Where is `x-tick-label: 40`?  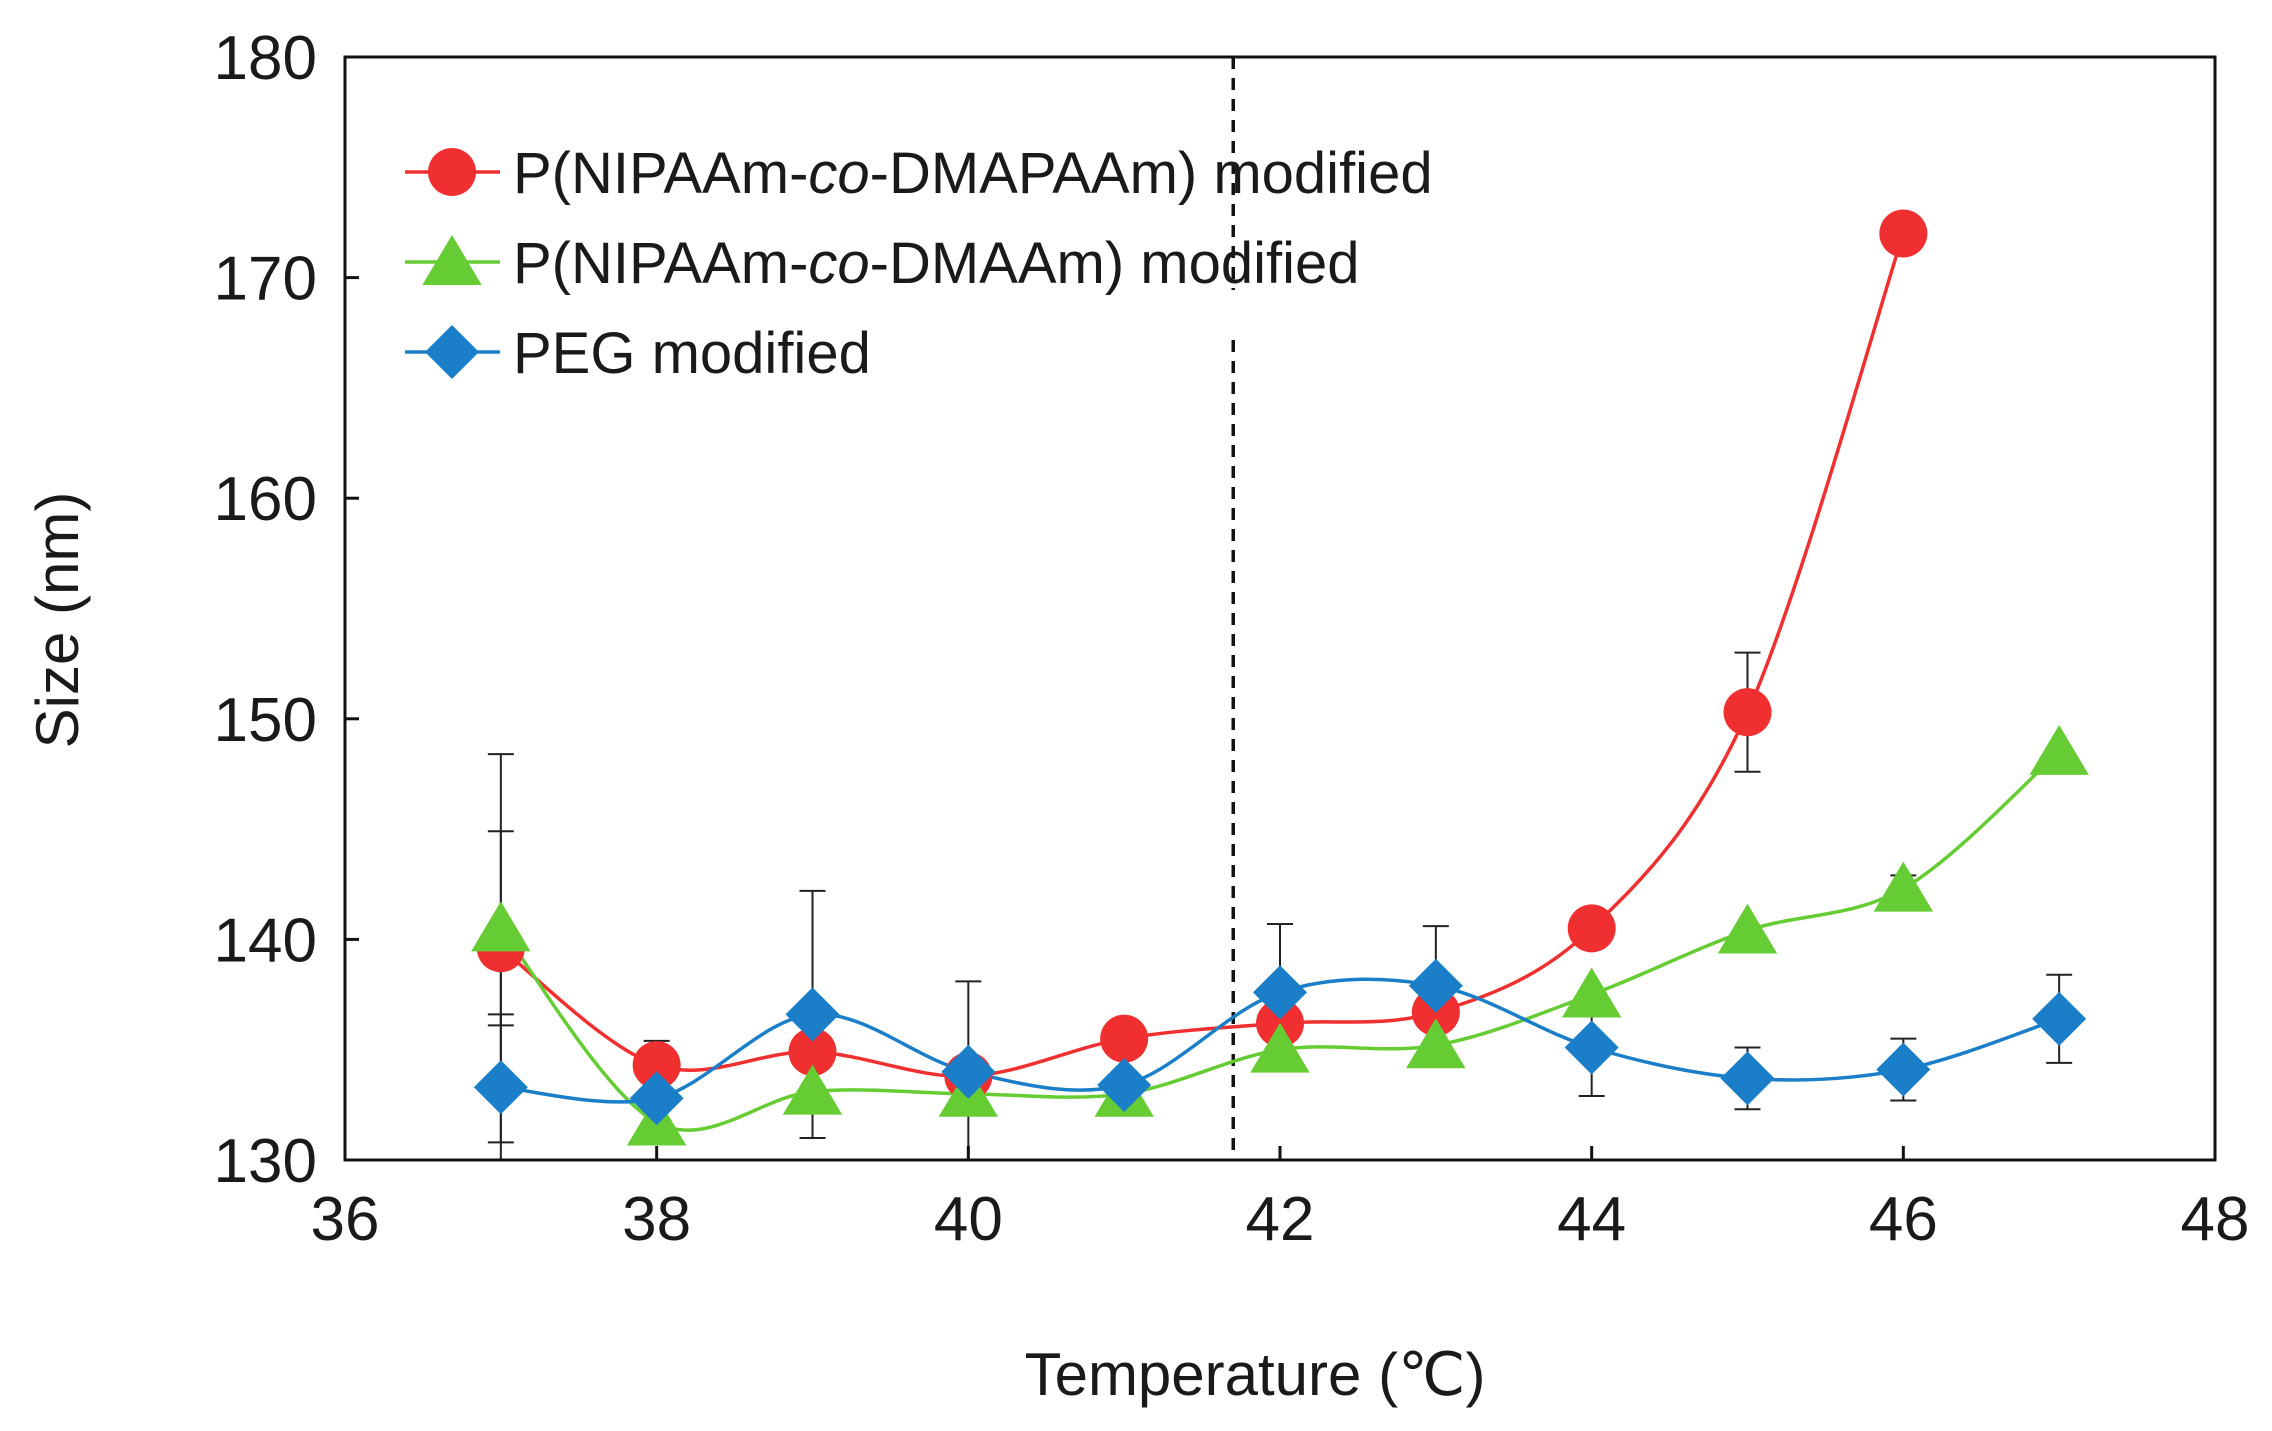 x-tick-label: 40 is located at coordinates (968, 1219).